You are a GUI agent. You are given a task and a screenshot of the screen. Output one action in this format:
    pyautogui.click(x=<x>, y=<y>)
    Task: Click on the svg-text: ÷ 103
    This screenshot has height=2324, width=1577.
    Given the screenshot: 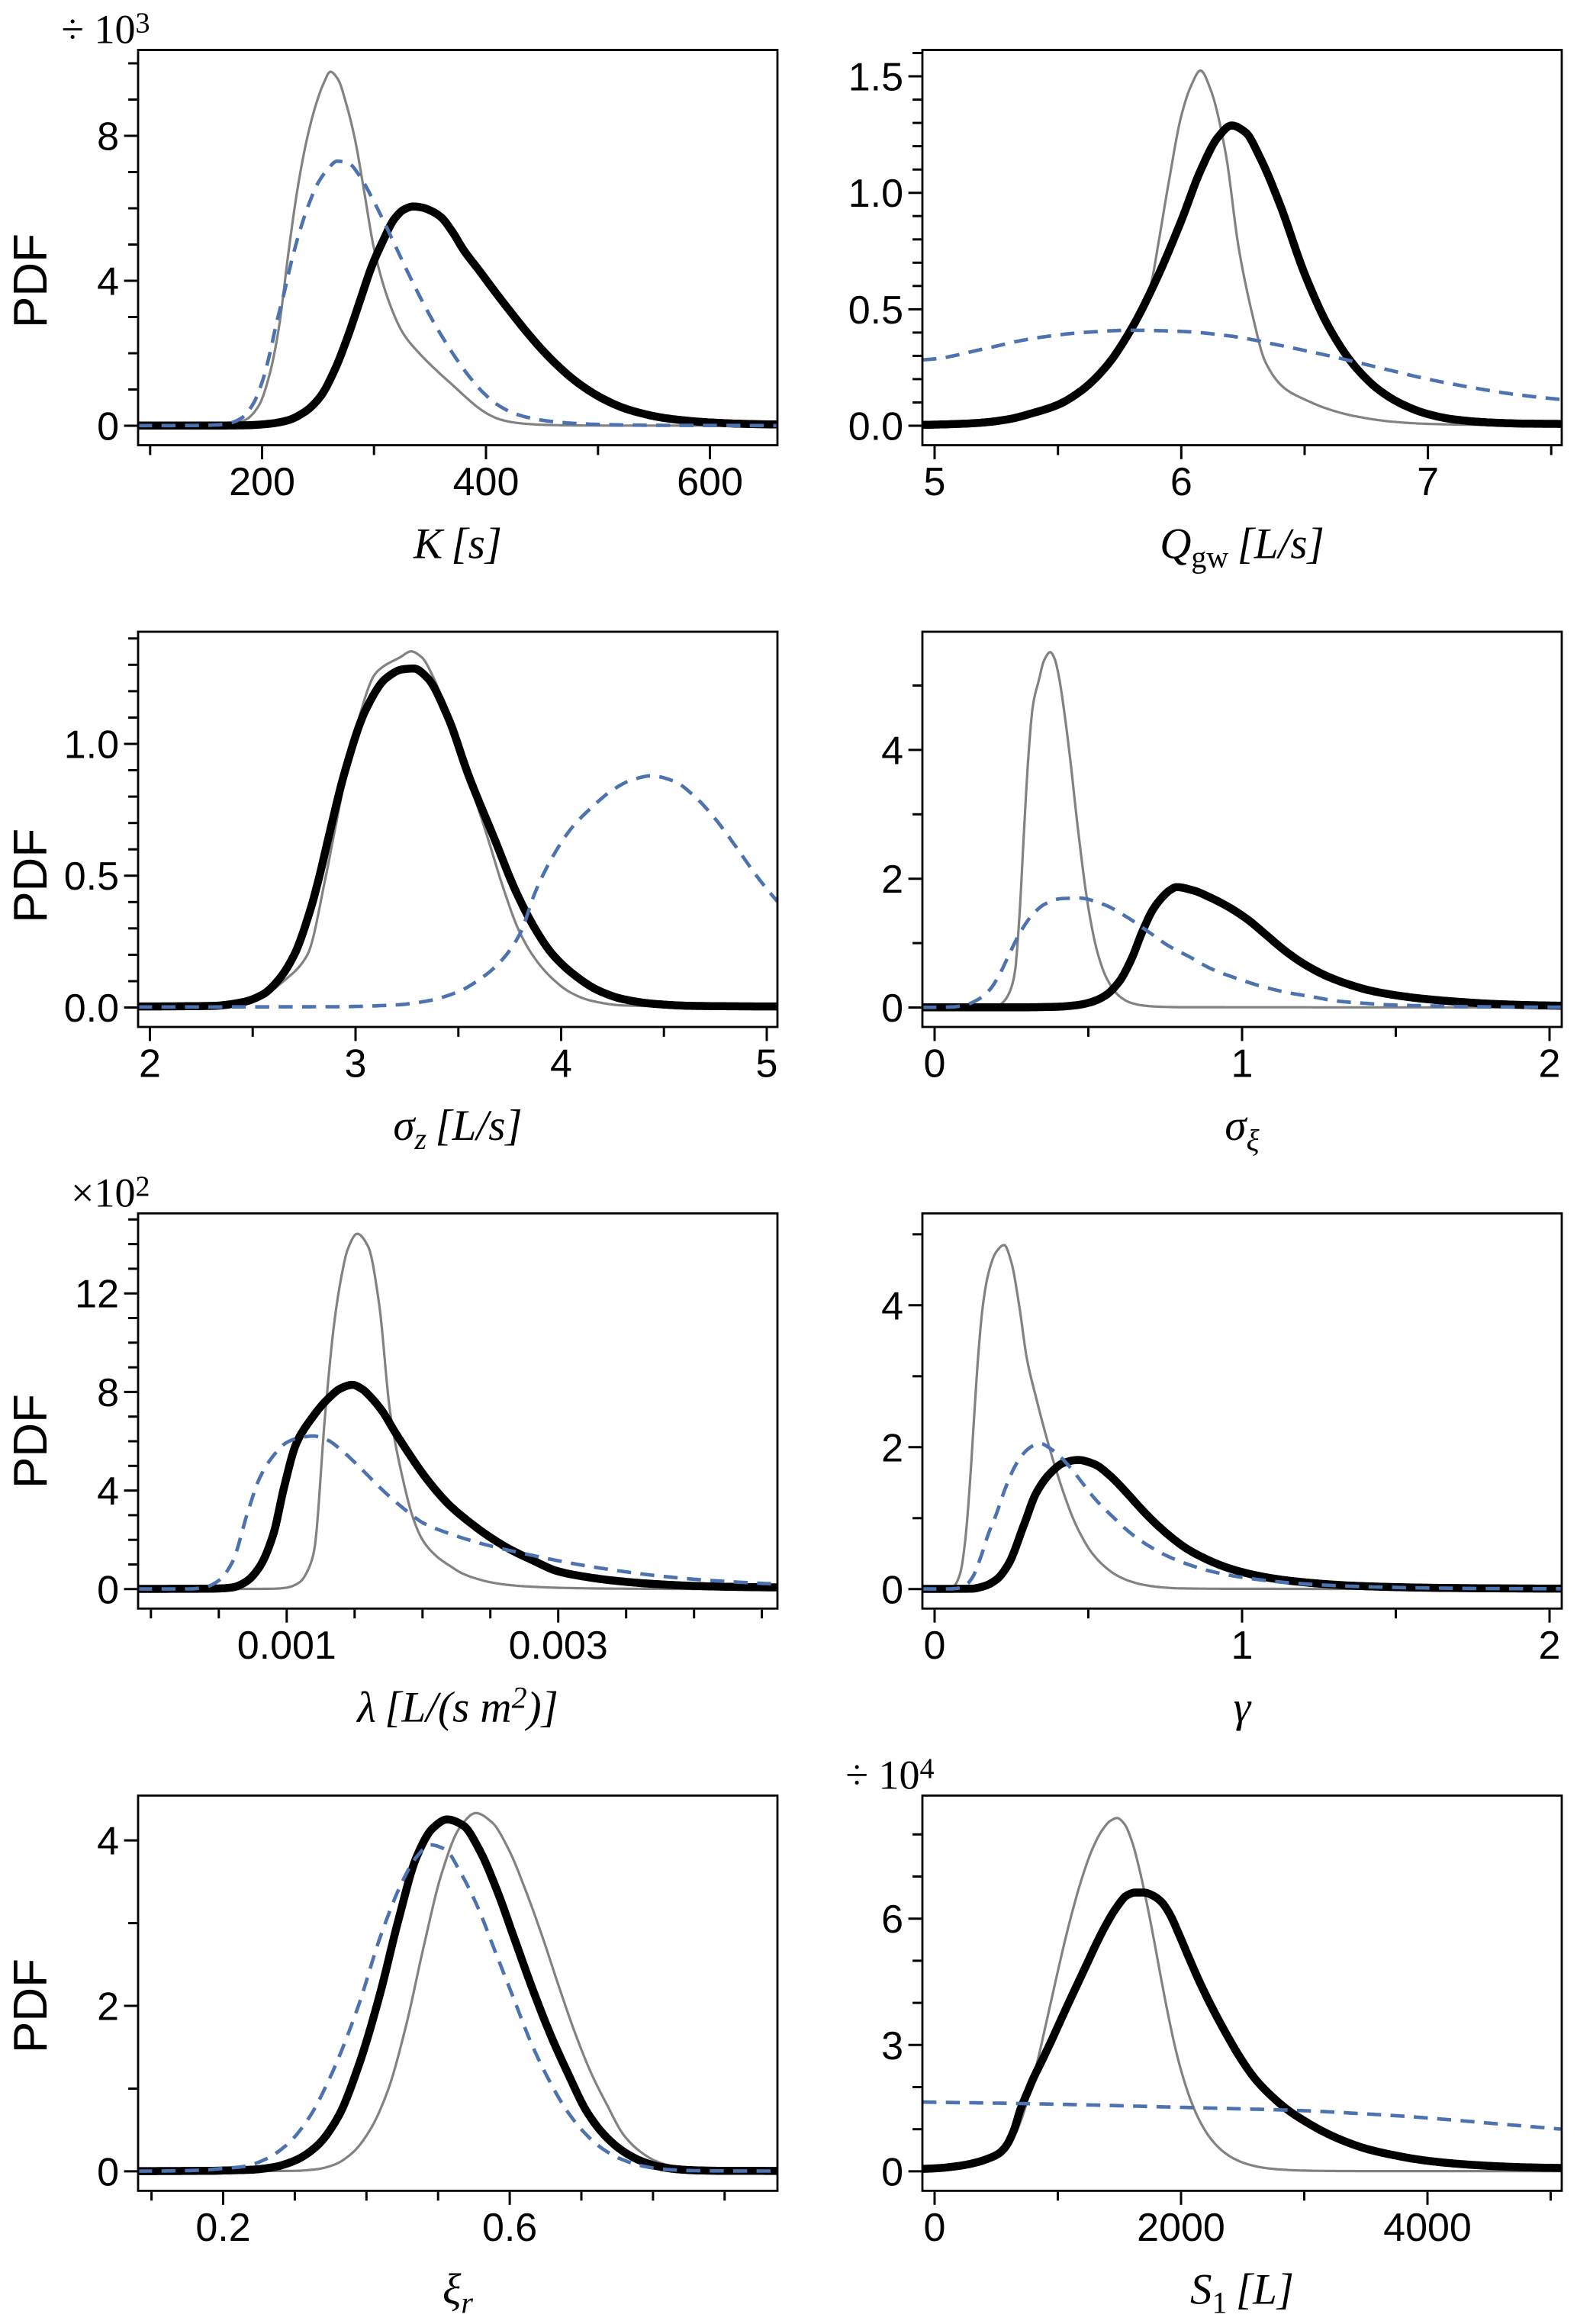 What is the action you would take?
    pyautogui.click(x=105, y=30)
    